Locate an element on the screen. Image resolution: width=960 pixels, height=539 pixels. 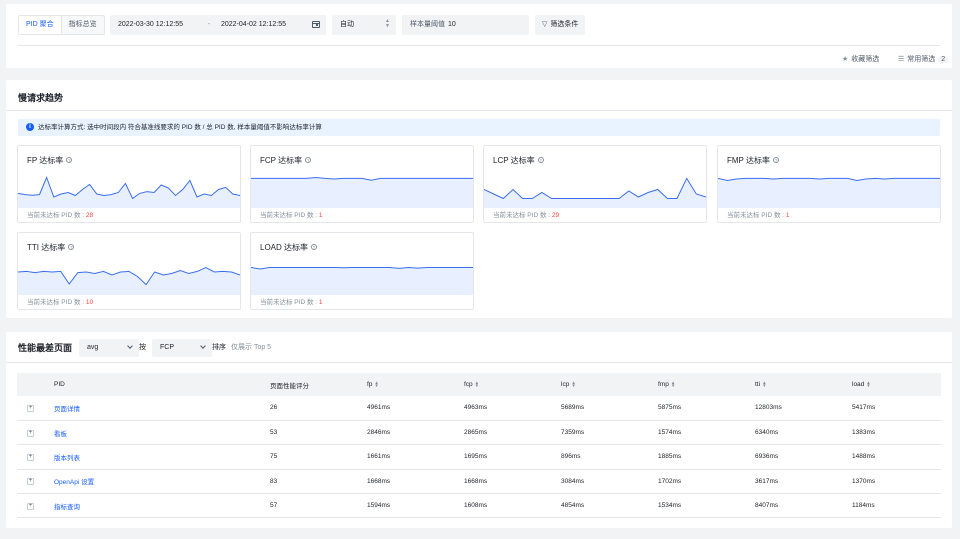
column-header-score: 页面性能评分 is located at coordinates (289, 386).